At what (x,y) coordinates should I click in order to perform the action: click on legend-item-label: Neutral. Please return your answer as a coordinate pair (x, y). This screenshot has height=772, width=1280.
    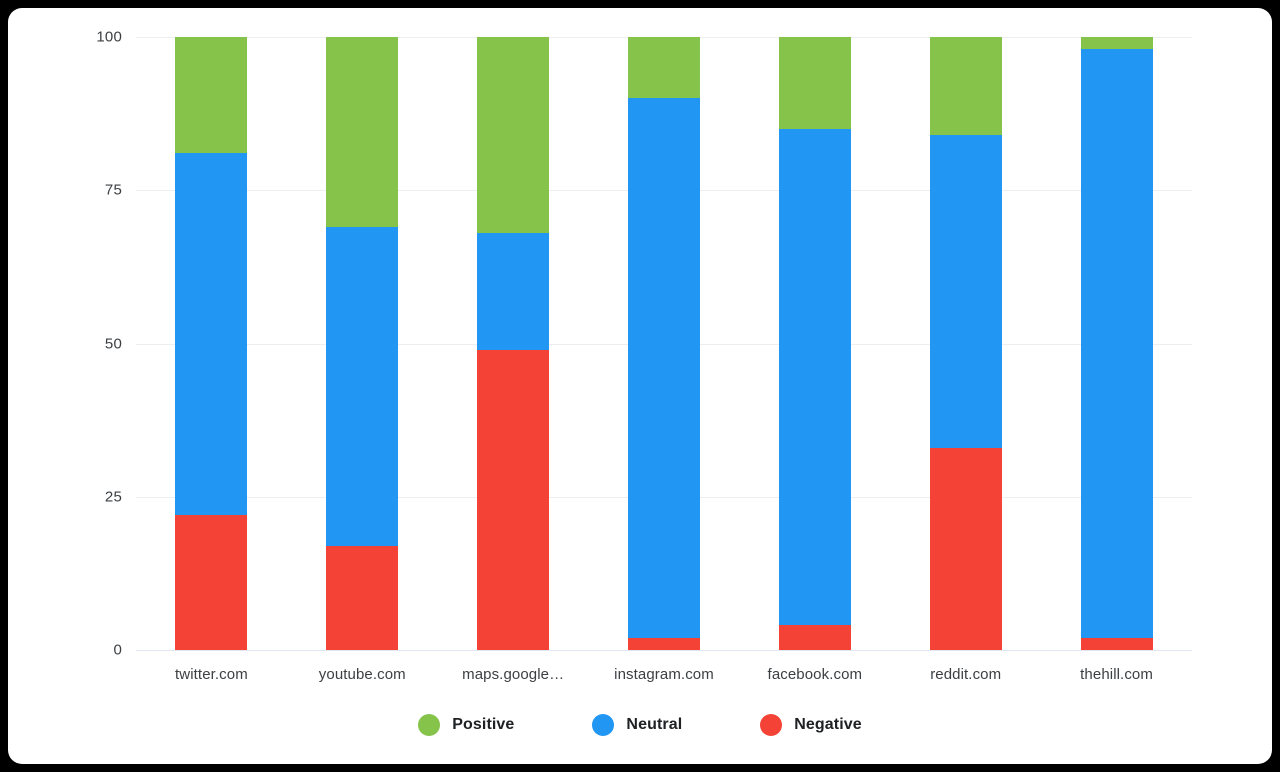
    Looking at the image, I should click on (654, 724).